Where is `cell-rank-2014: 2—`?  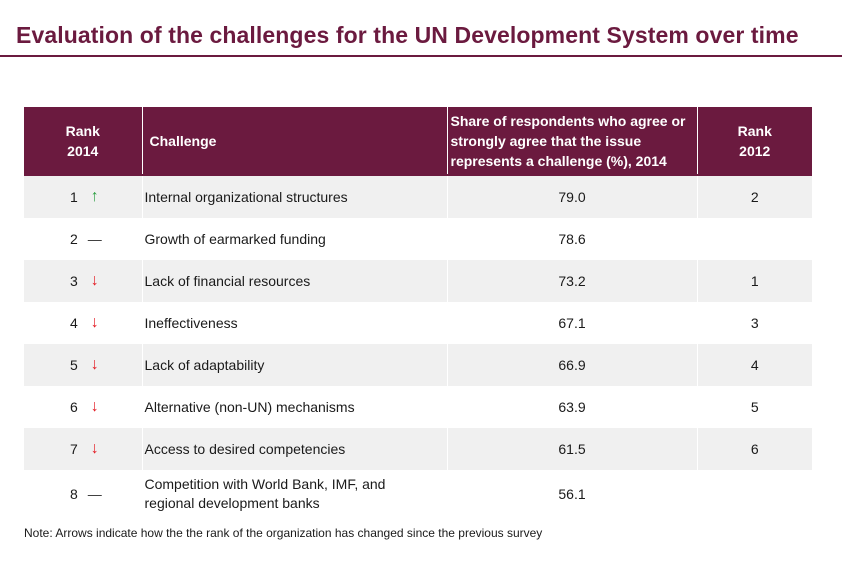
cell-rank-2014: 2— is located at coordinates (83, 239).